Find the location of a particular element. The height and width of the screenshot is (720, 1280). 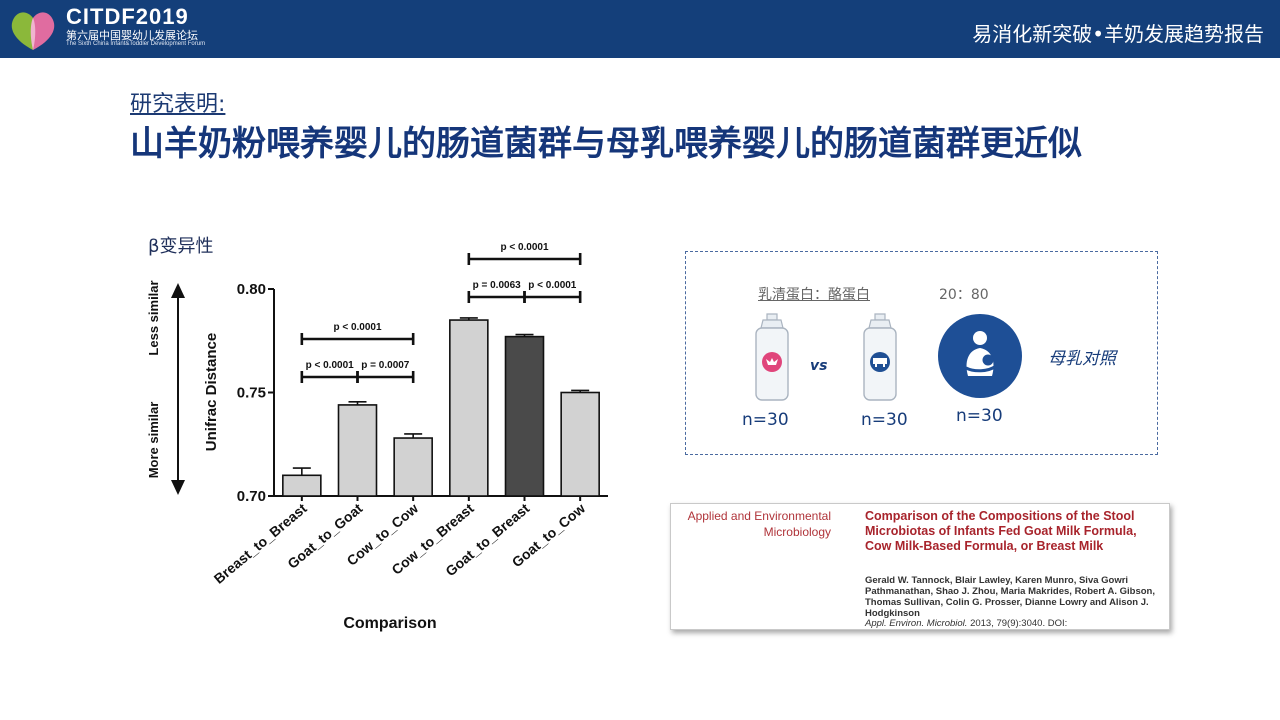

more-similar-label: More similar is located at coordinates (153, 440).